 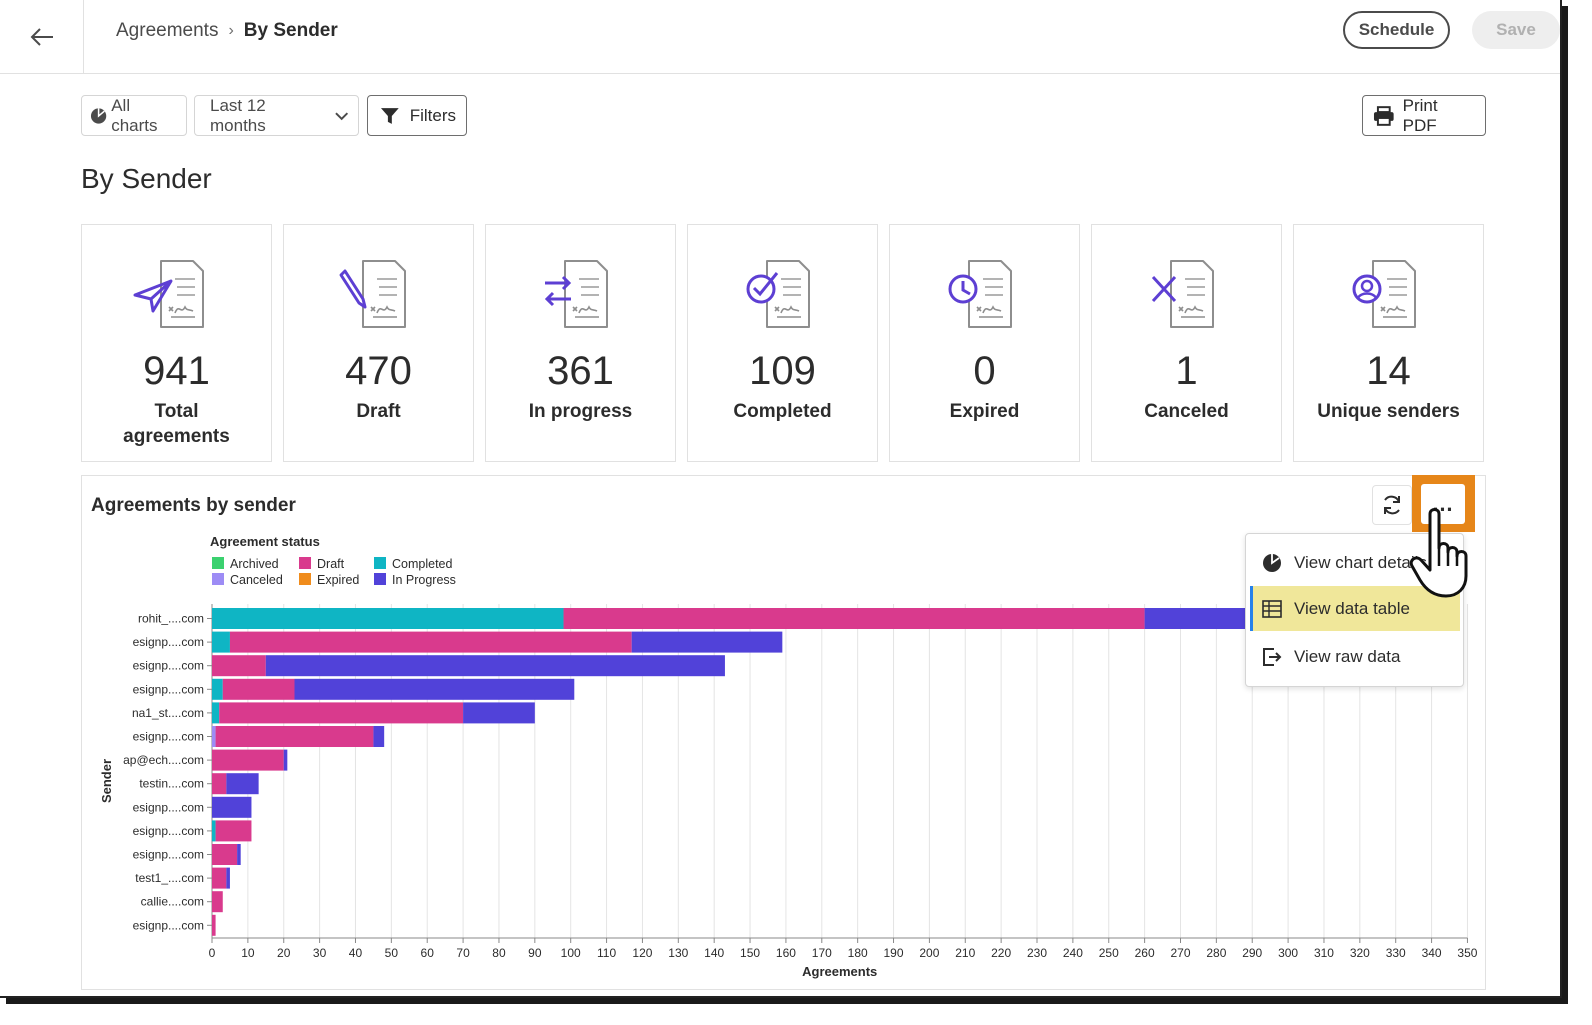 What do you see at coordinates (424, 580) in the screenshot?
I see `legend-label: In Progress` at bounding box center [424, 580].